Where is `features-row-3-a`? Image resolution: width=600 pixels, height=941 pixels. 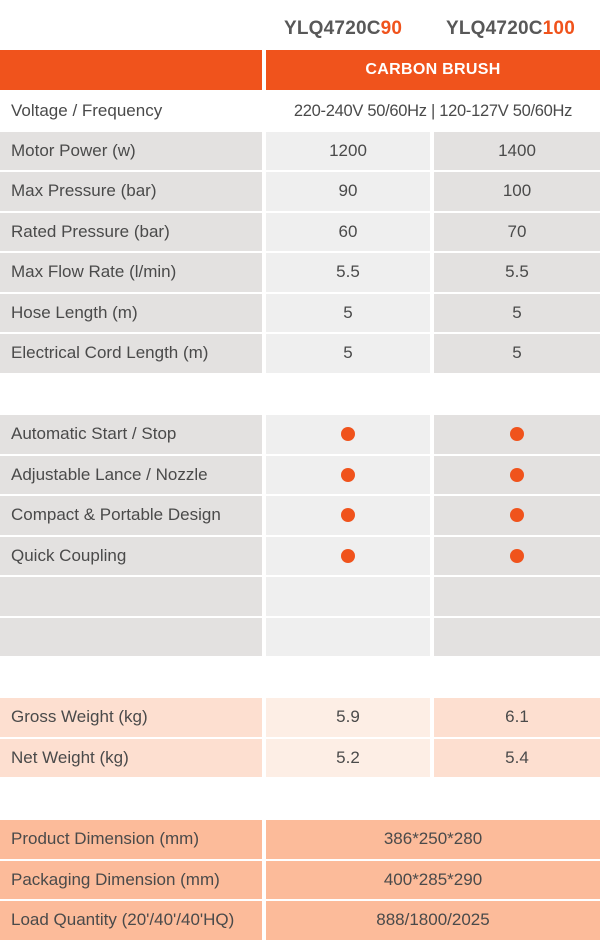
features-row-3-a is located at coordinates (348, 555).